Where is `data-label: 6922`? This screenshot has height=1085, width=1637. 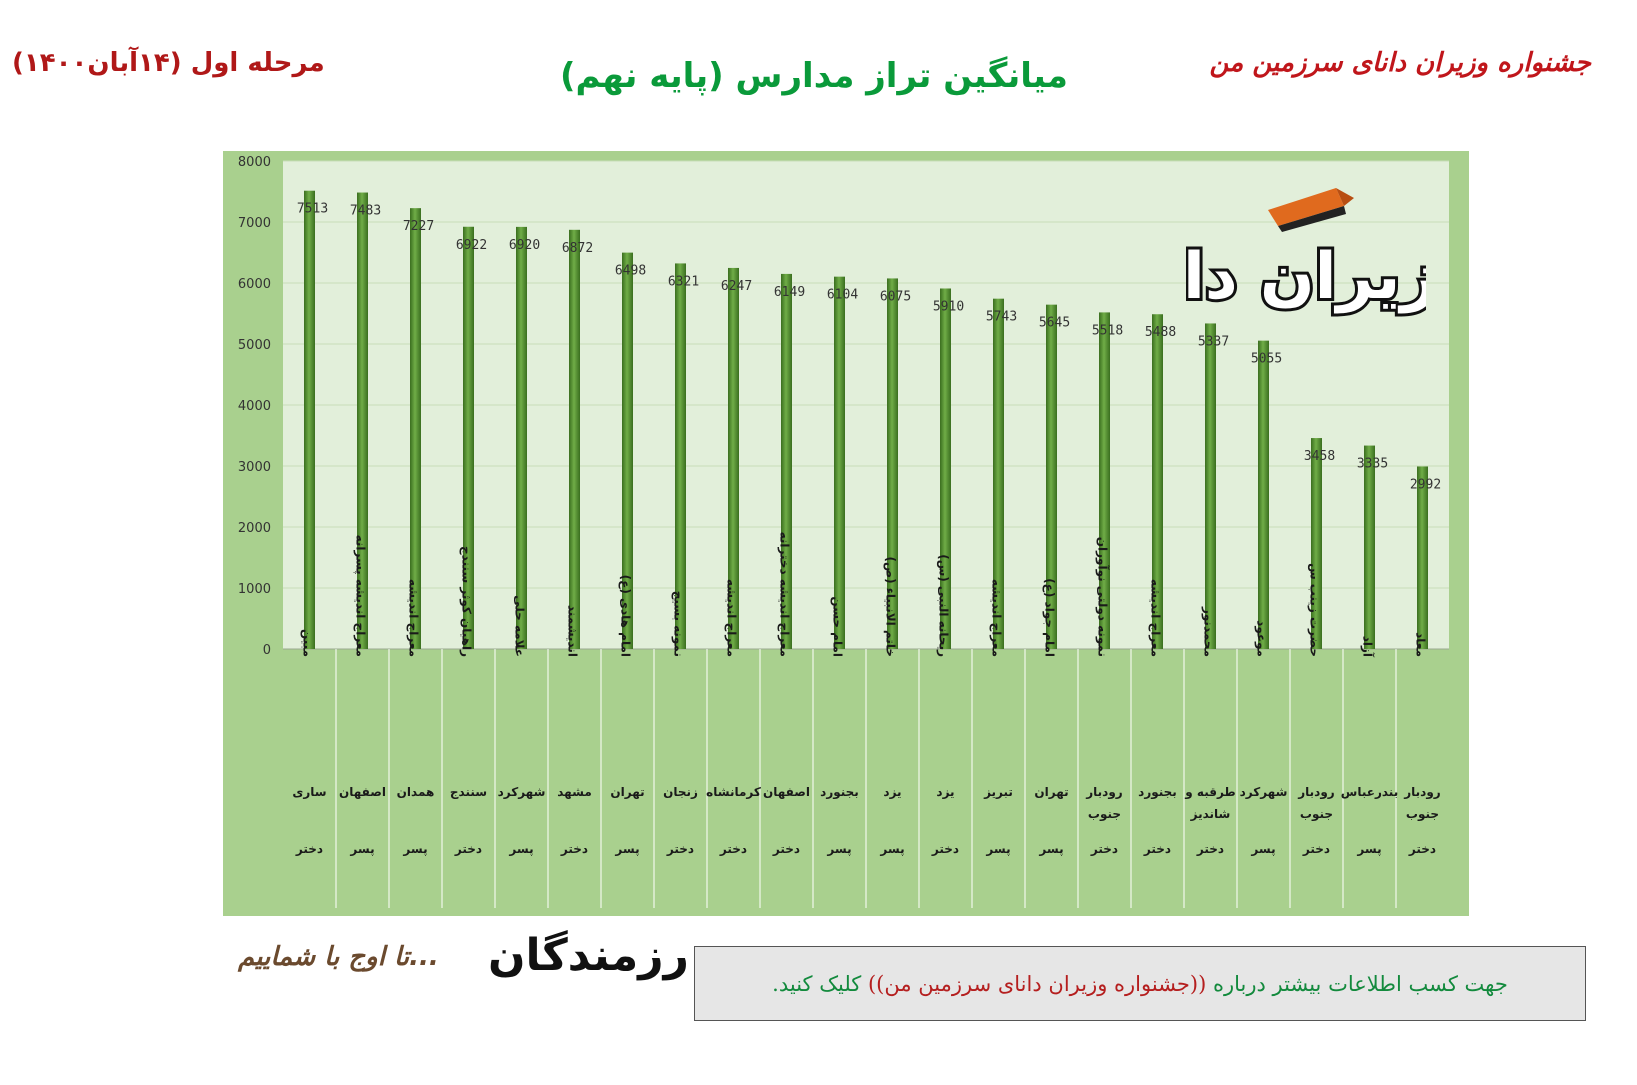 data-label: 6922 is located at coordinates (471, 245).